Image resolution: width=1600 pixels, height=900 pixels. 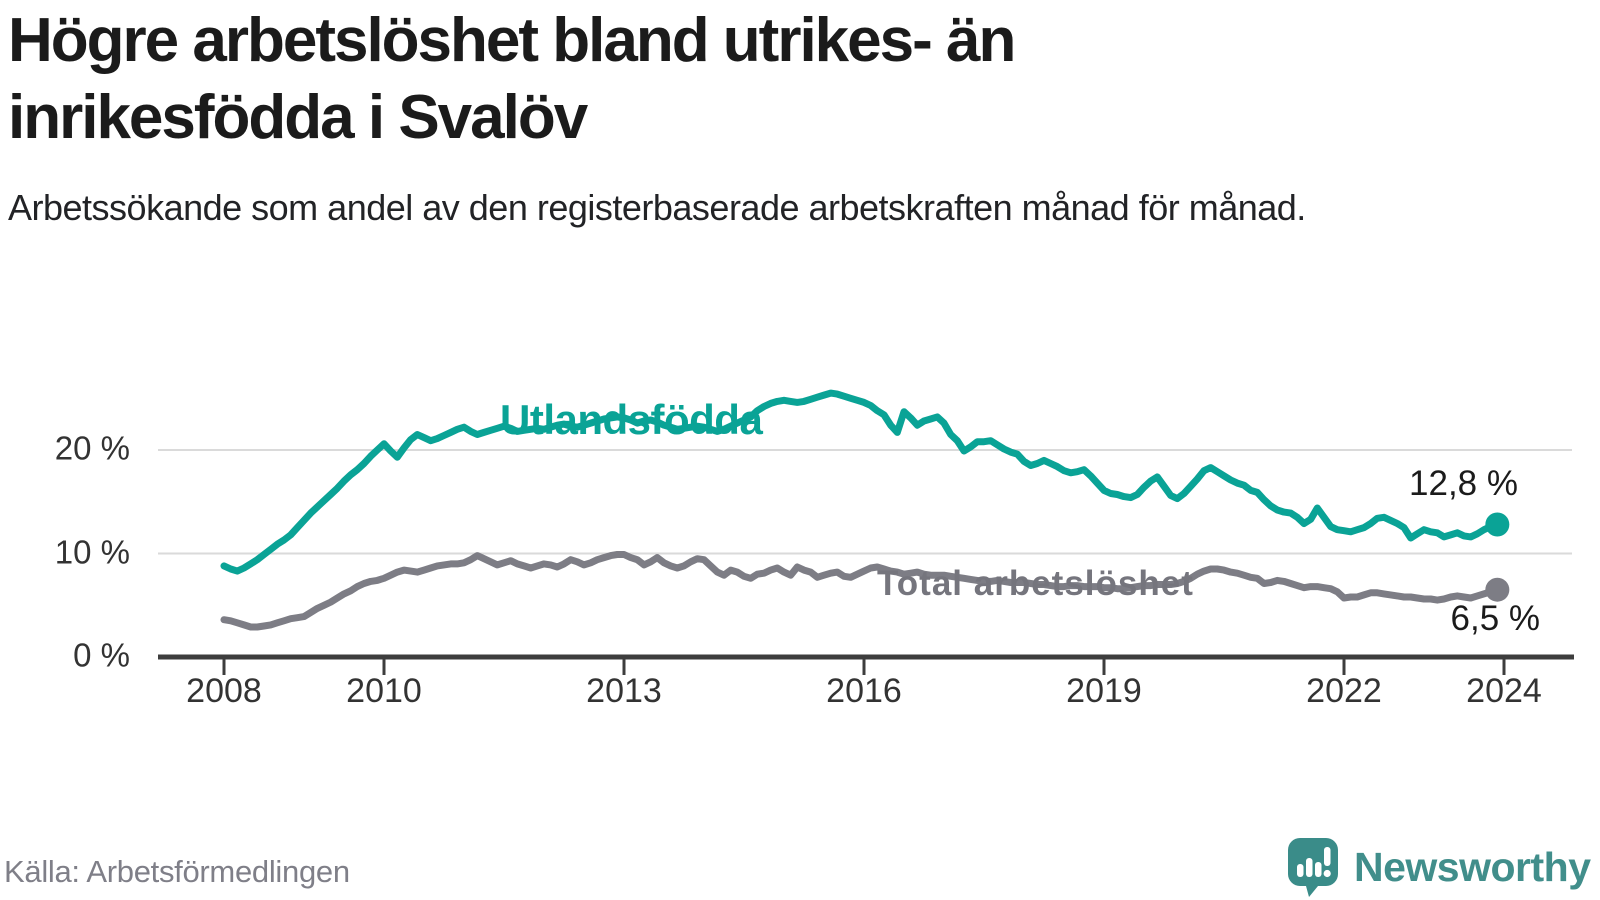 What do you see at coordinates (1327, 856) in the screenshot?
I see `exclamation-stem` at bounding box center [1327, 856].